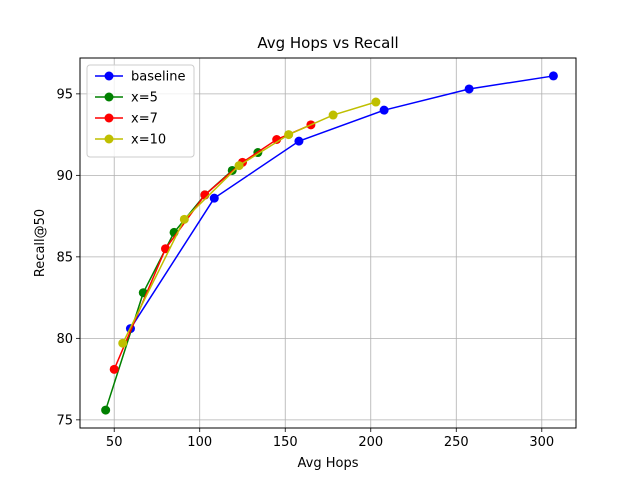 The image size is (640, 480). Describe the element at coordinates (456, 442) in the screenshot. I see `x-tick-label: 250` at that location.